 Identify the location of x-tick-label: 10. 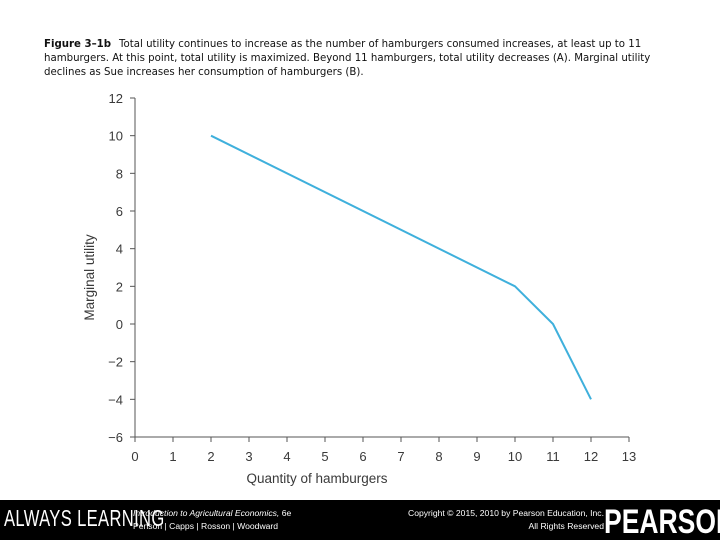
(515, 456).